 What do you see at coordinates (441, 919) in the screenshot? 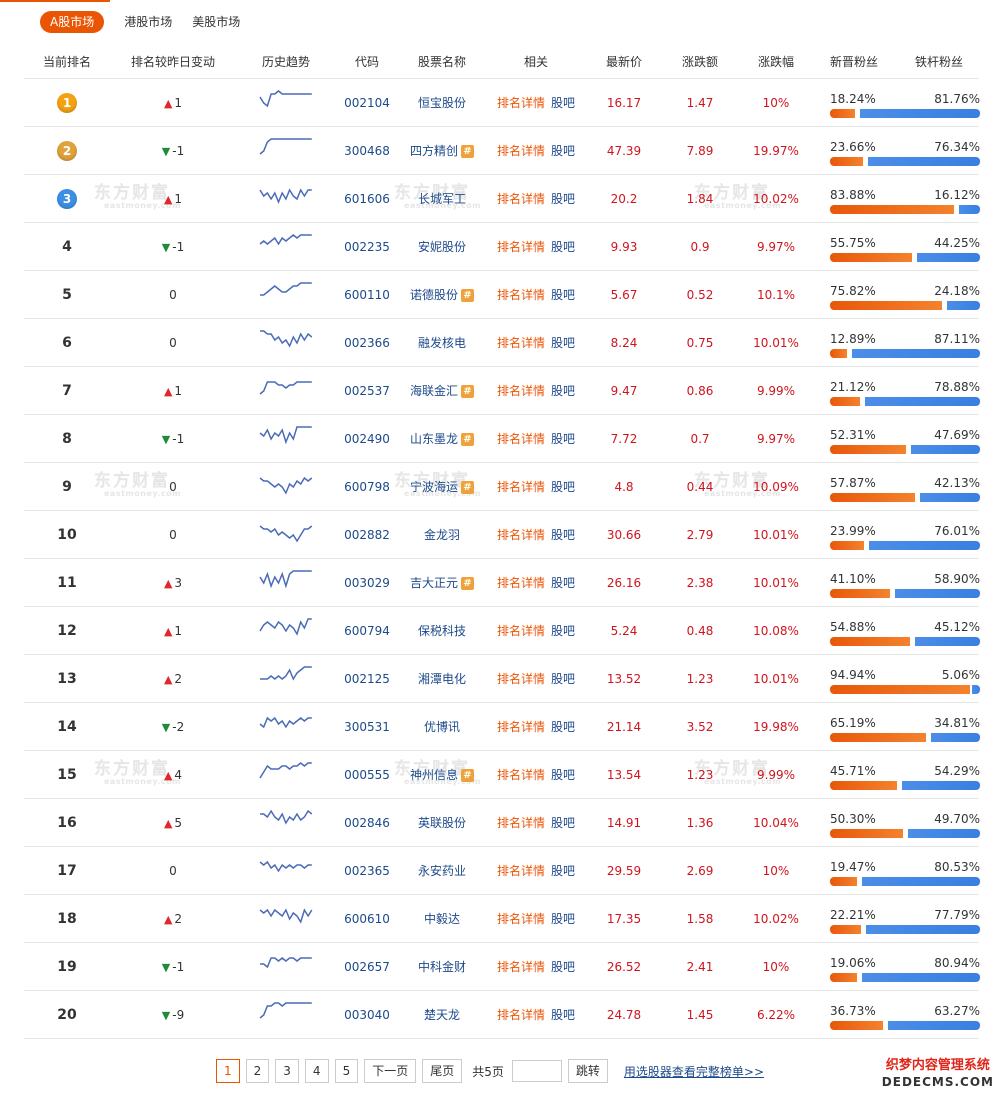
I see `stock-name: 中毅达` at bounding box center [441, 919].